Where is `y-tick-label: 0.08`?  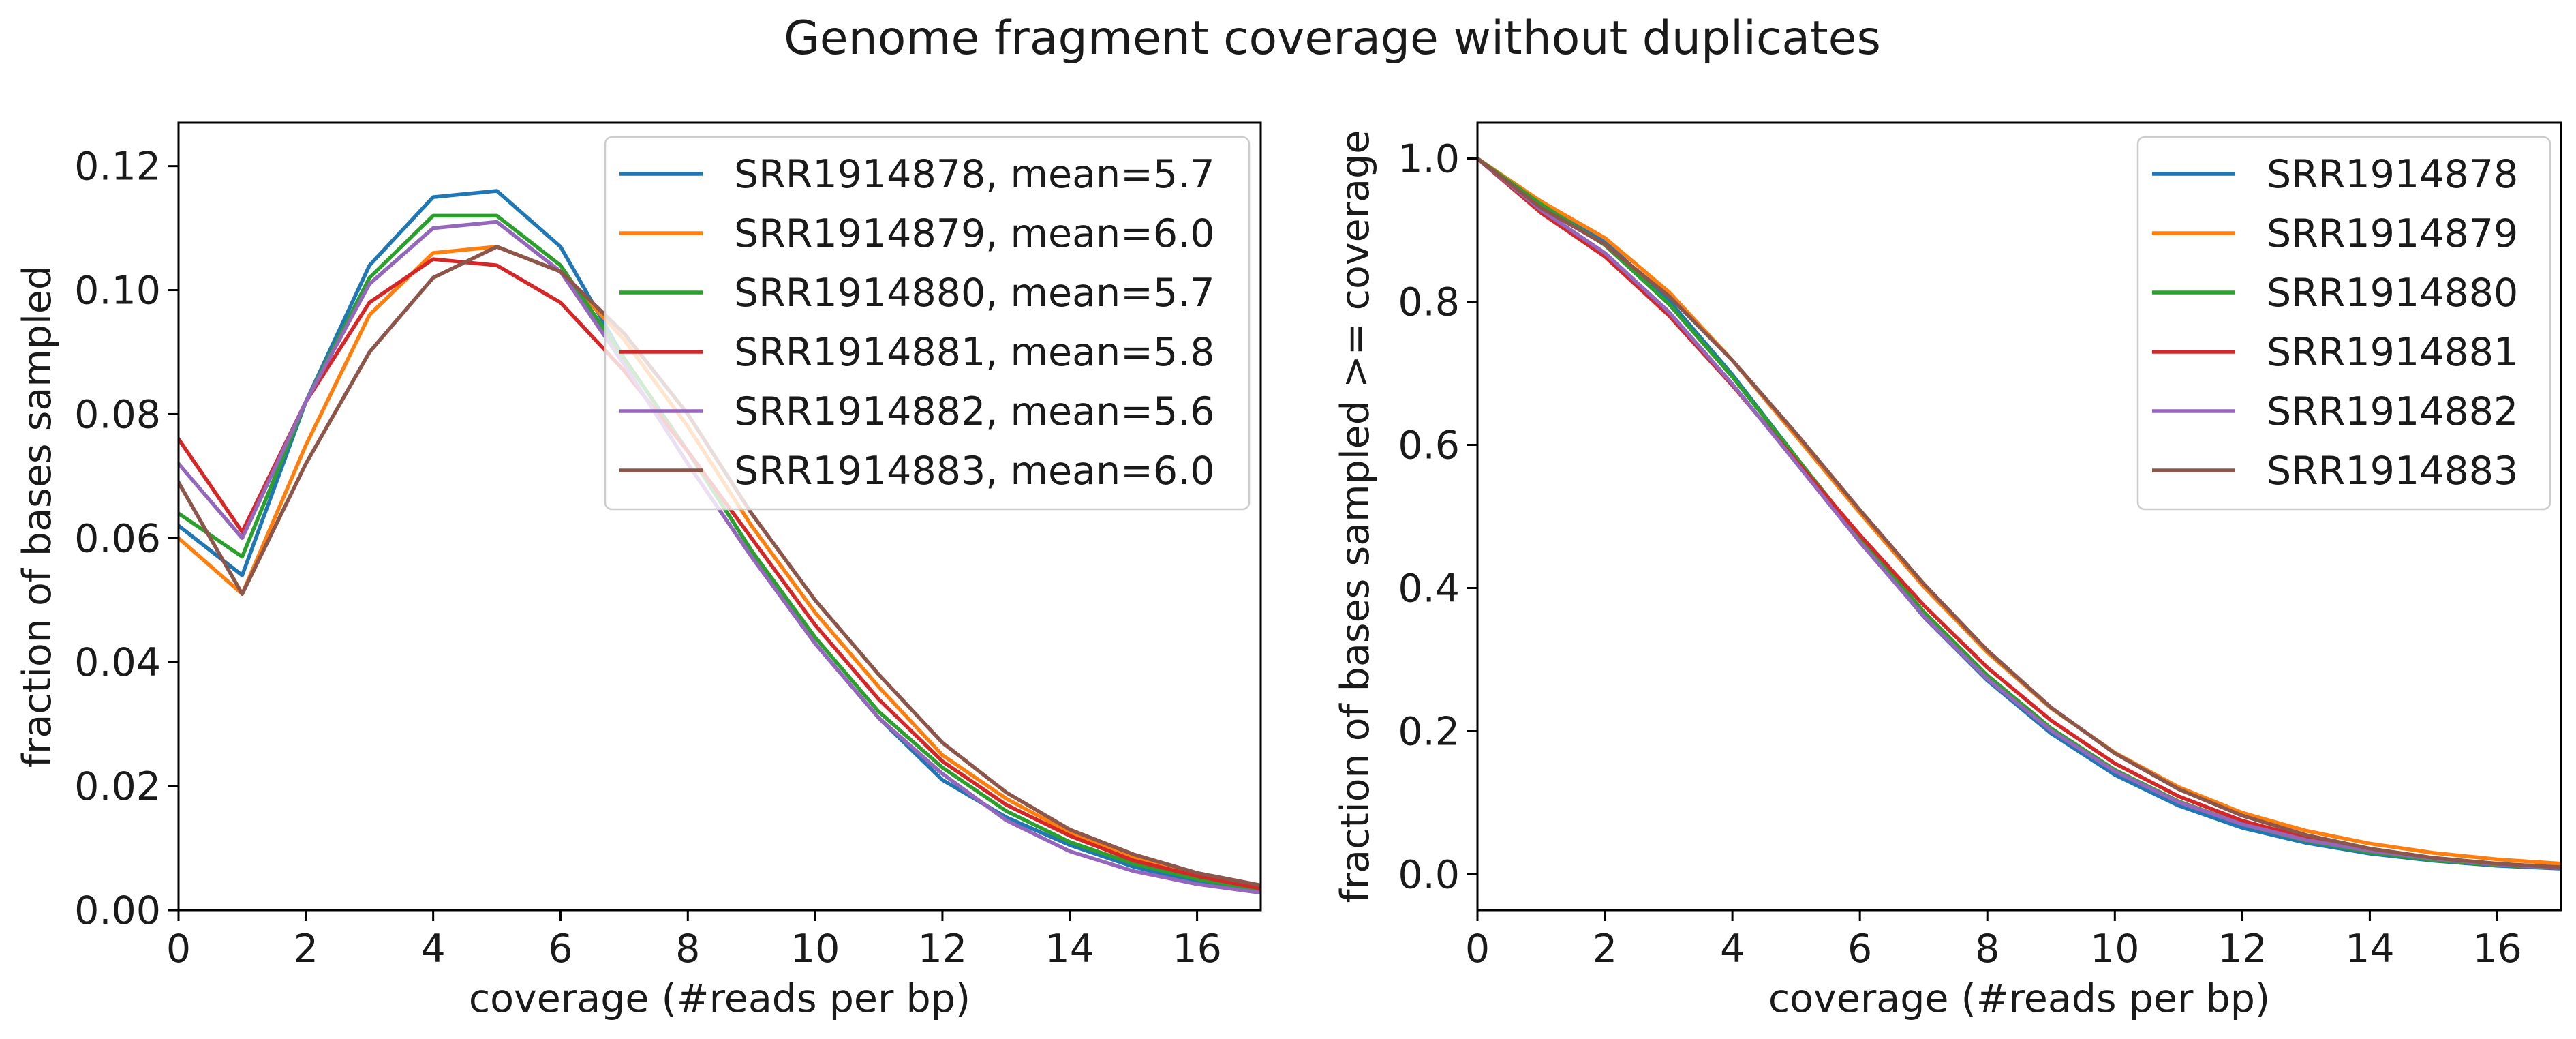
y-tick-label: 0.08 is located at coordinates (117, 414).